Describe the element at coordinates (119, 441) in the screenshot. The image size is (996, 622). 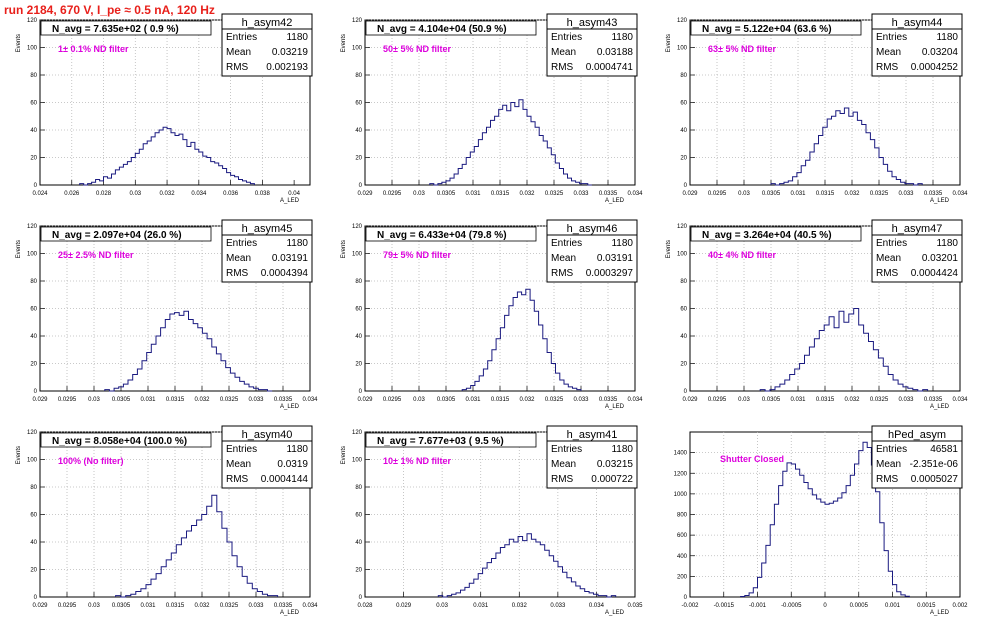
I see `navg-label: N_avg = 8.058e+04 (100.0 %)` at that location.